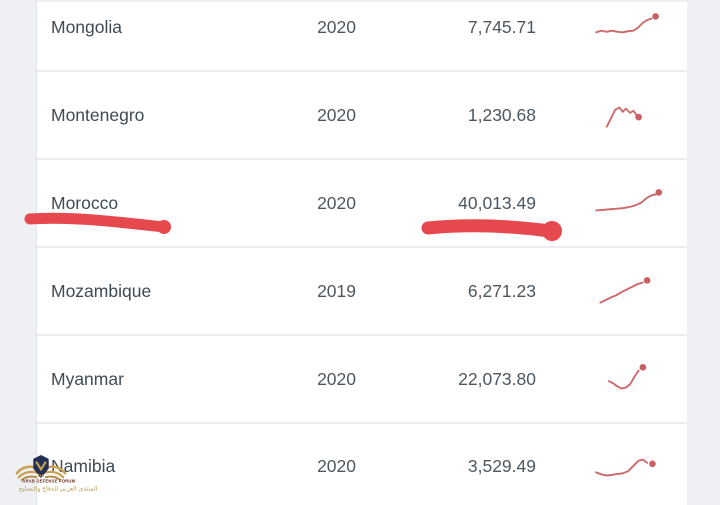 The width and height of the screenshot is (720, 505). Describe the element at coordinates (497, 202) in the screenshot. I see `data-value: 40,013.49` at that location.